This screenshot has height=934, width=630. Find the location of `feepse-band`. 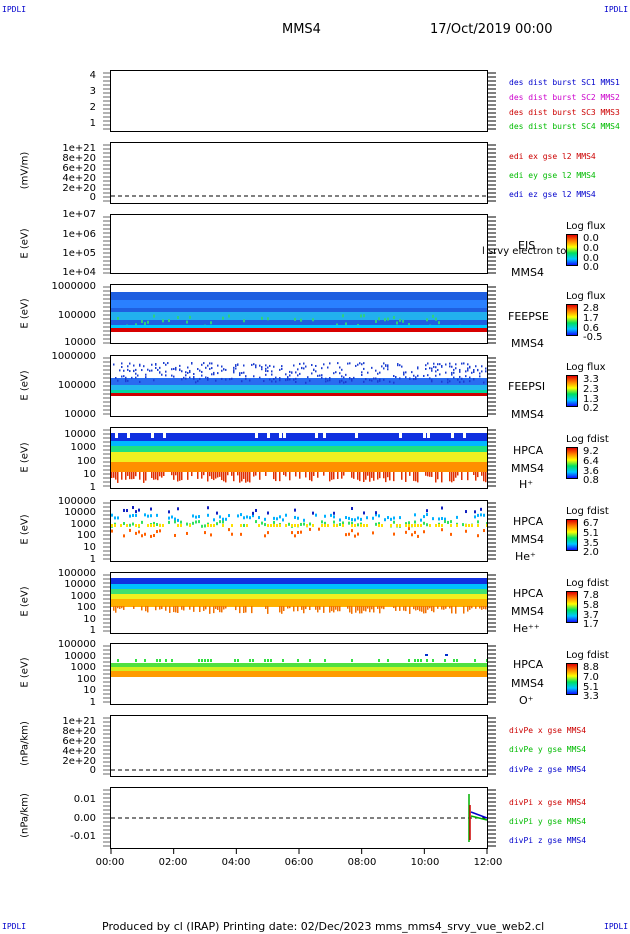

feepse-band is located at coordinates (299, 304).